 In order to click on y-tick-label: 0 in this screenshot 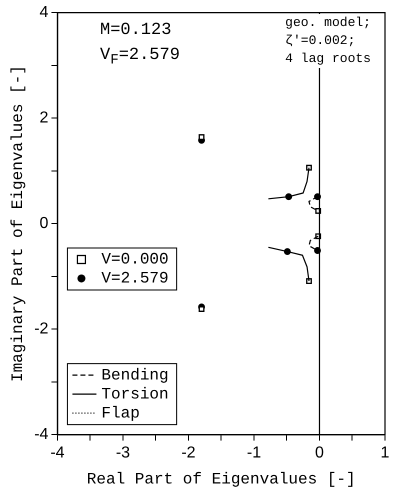, I will do `click(44, 223)`.